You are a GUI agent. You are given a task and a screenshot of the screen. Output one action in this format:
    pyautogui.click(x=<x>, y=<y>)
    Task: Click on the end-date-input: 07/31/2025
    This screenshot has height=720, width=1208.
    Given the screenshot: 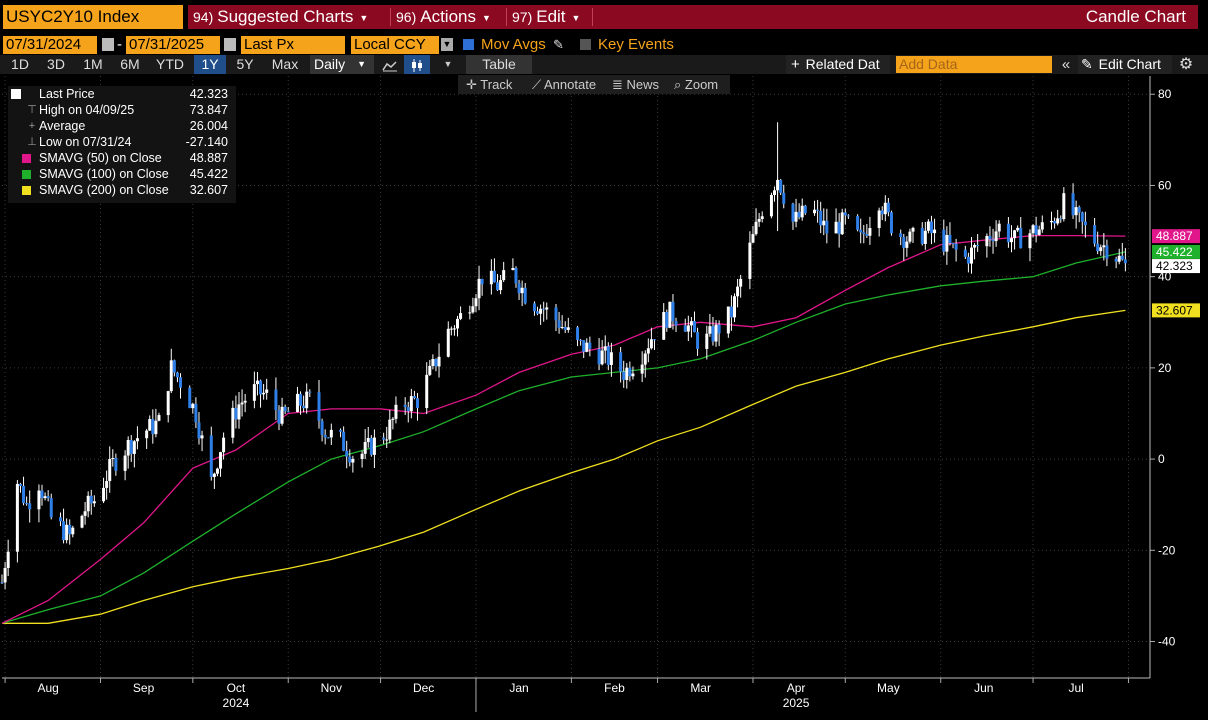 What is the action you would take?
    pyautogui.click(x=173, y=45)
    